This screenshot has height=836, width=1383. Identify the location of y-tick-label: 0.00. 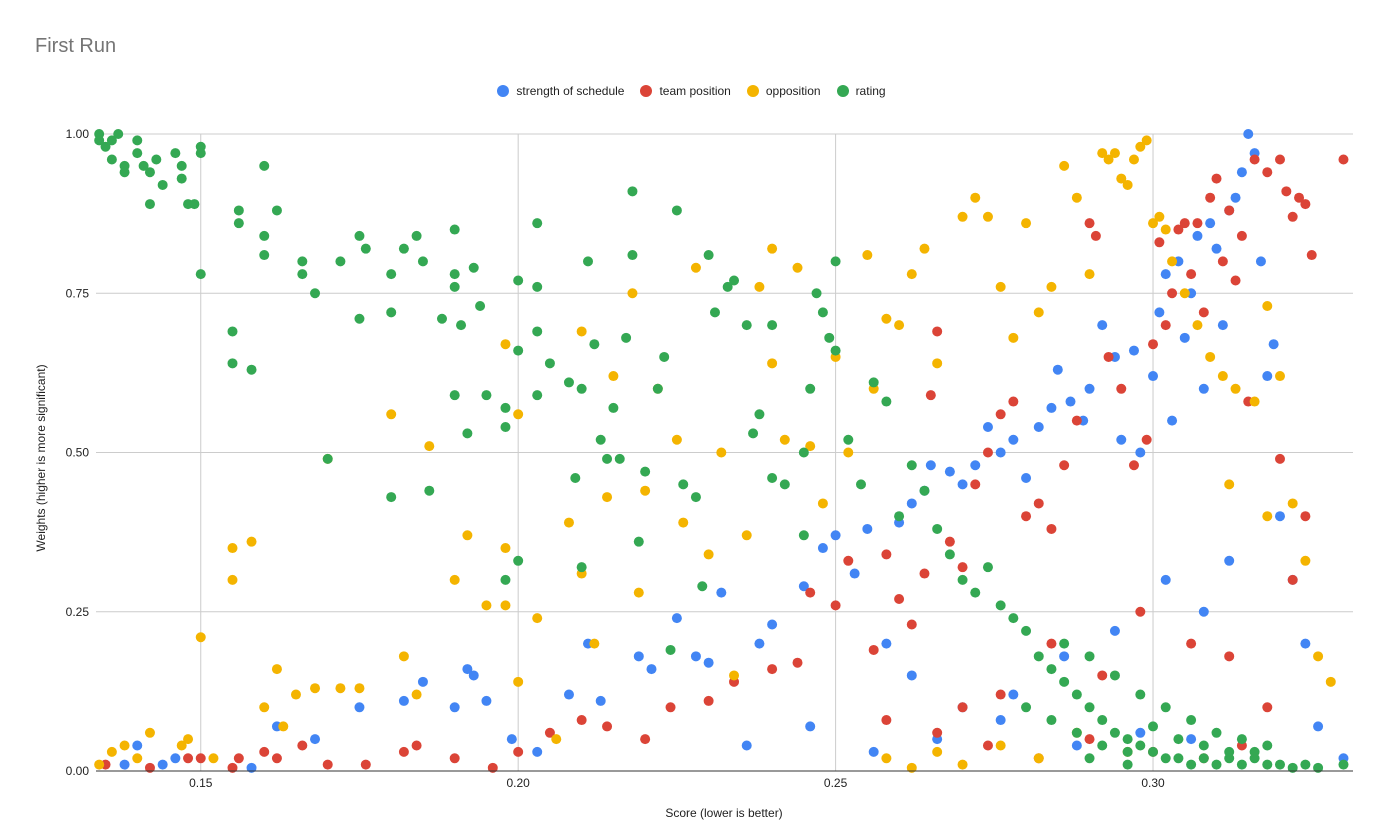
(78, 771).